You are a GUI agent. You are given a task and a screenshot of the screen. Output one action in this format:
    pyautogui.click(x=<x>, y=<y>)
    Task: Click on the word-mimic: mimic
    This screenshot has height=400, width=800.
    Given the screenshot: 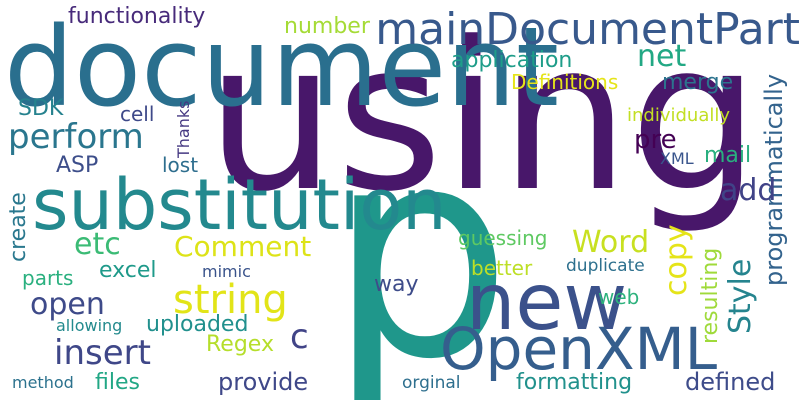 What is the action you would take?
    pyautogui.click(x=226, y=271)
    